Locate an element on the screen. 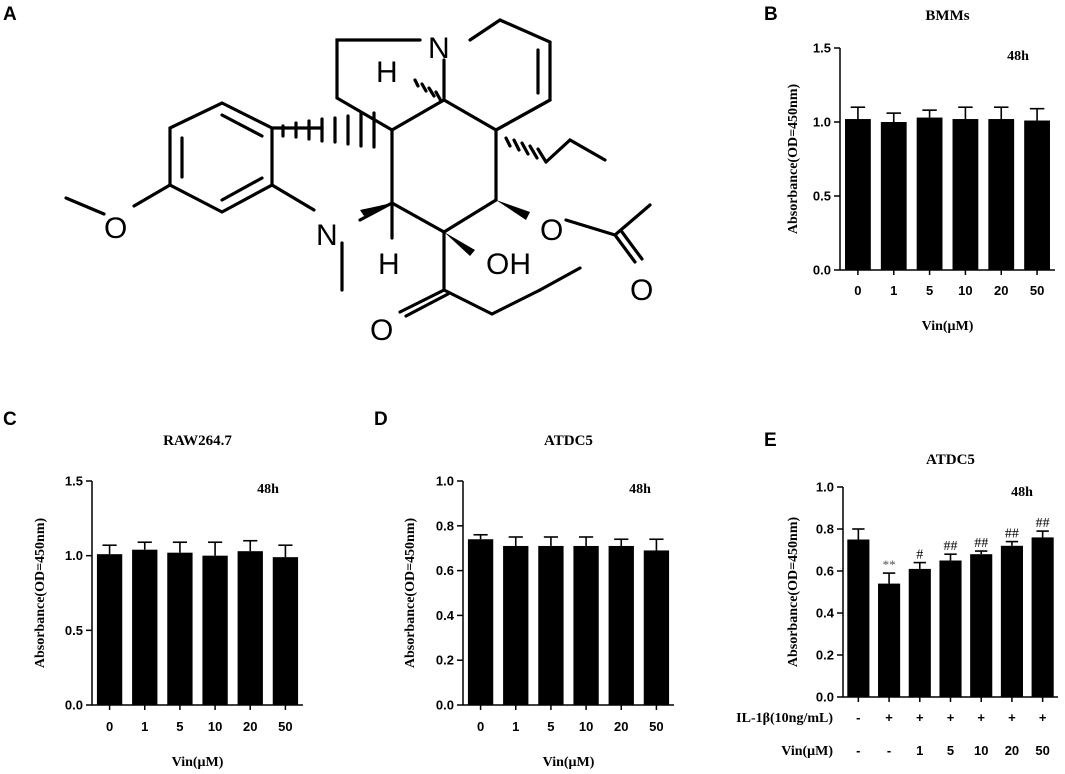 This screenshot has width=1065, height=774. significance-label: # is located at coordinates (919, 555).